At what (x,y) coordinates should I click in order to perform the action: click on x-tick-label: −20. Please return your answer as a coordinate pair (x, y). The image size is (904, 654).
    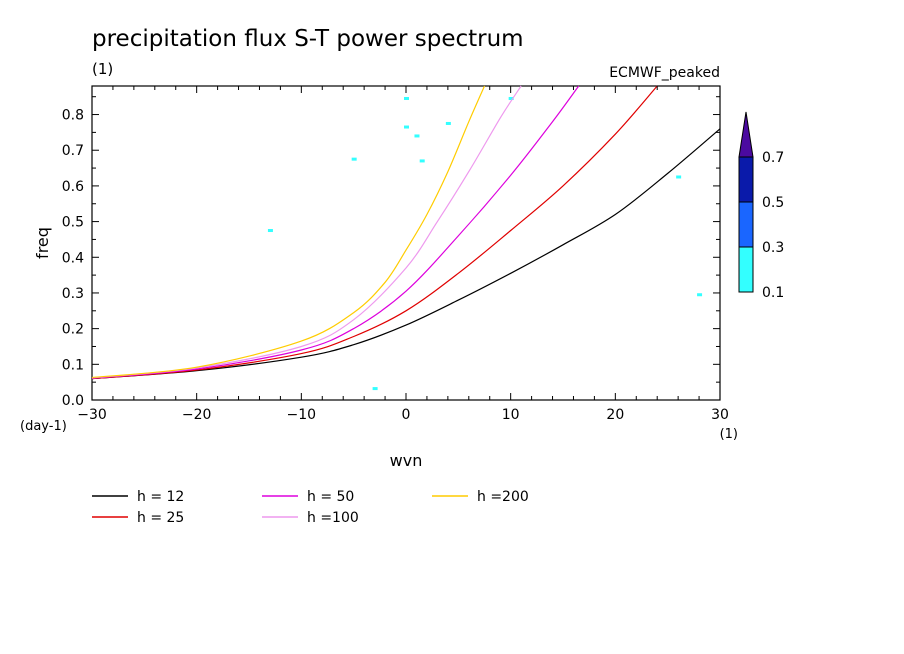
    Looking at the image, I should click on (197, 415).